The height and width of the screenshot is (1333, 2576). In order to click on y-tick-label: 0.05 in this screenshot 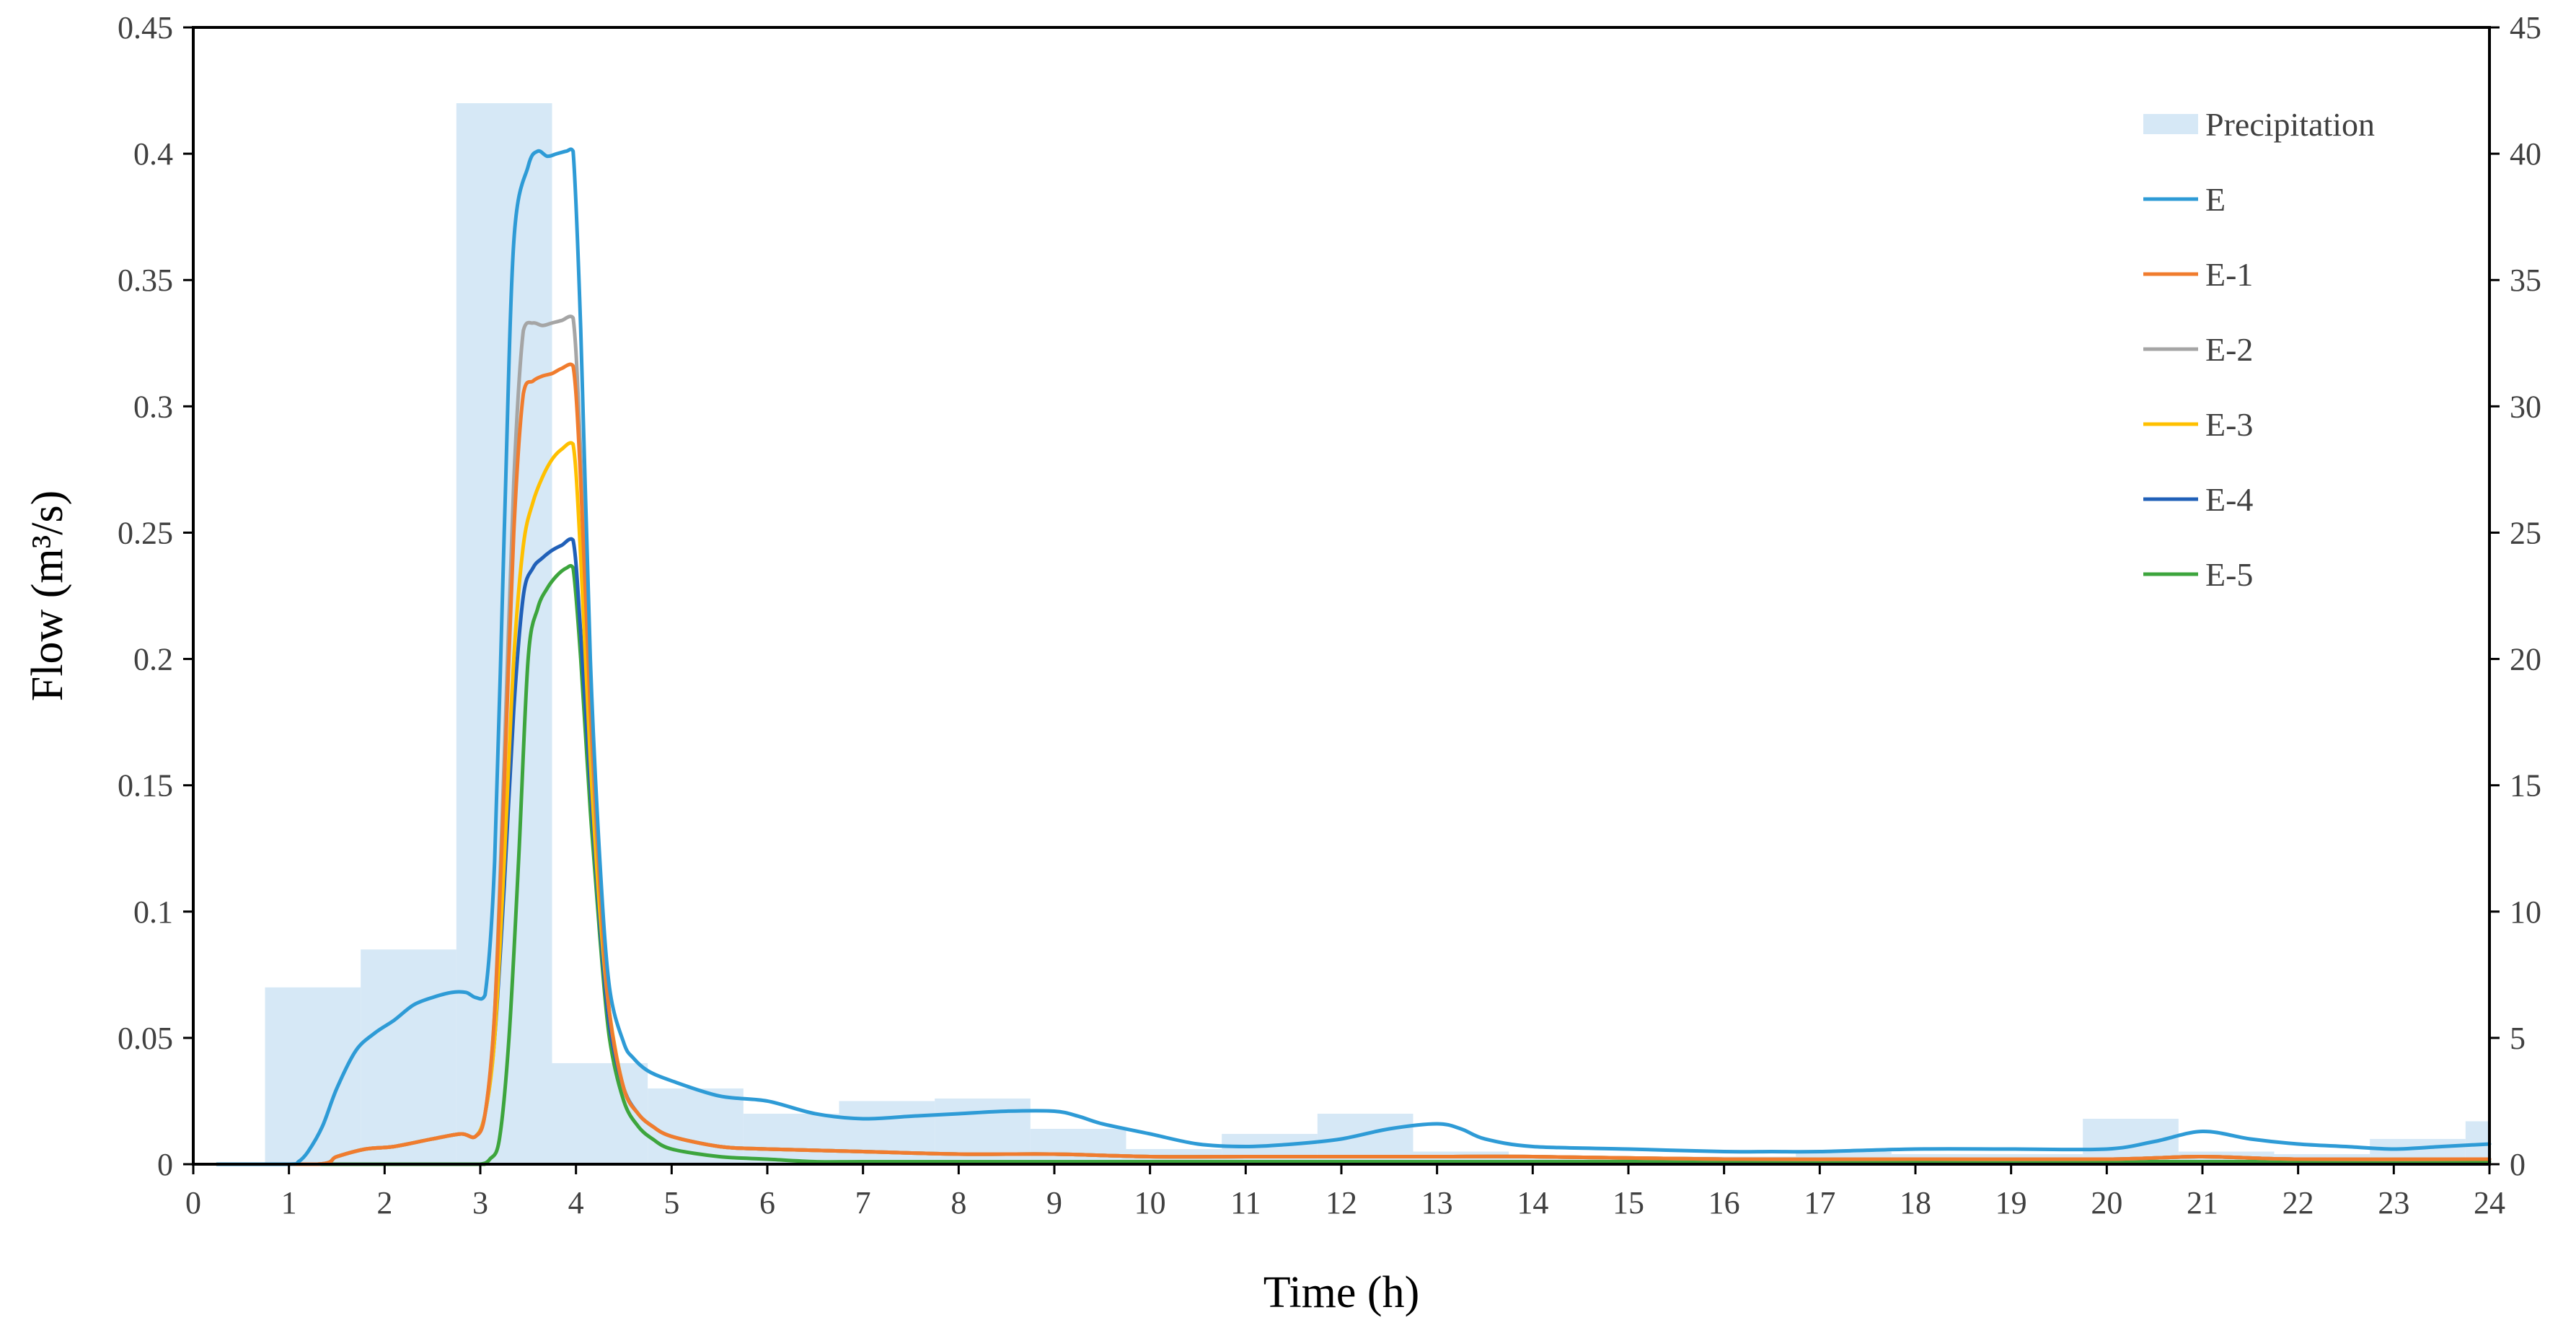, I will do `click(145, 1038)`.